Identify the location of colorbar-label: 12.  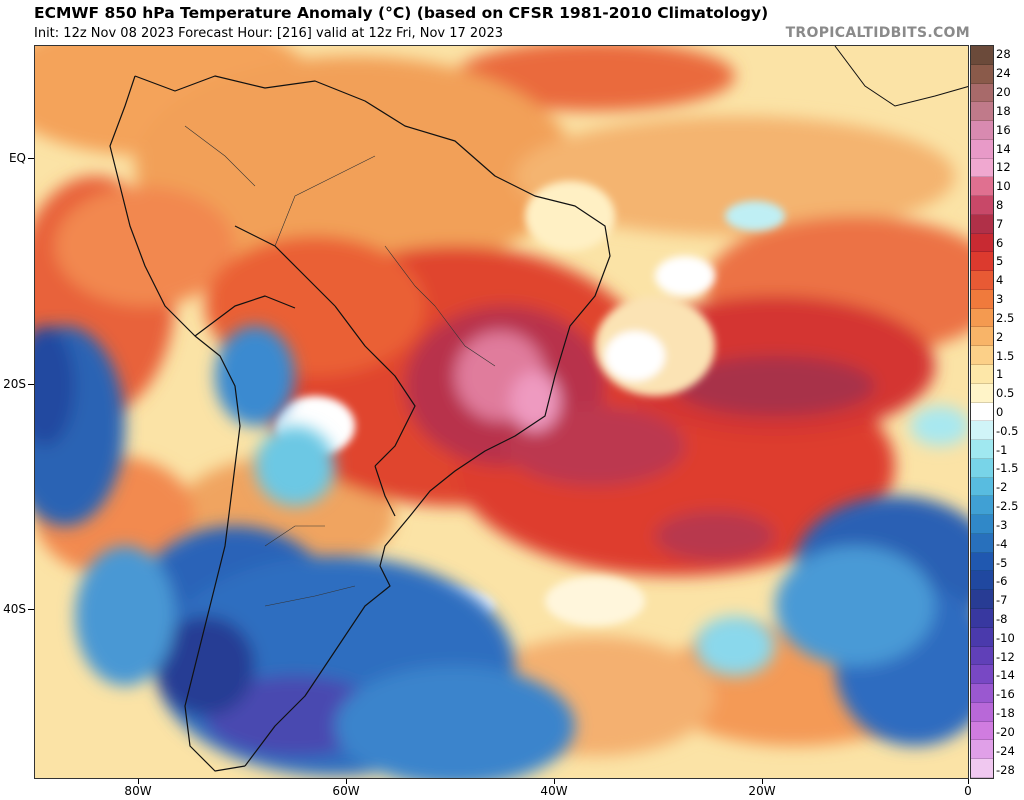
(1003, 167).